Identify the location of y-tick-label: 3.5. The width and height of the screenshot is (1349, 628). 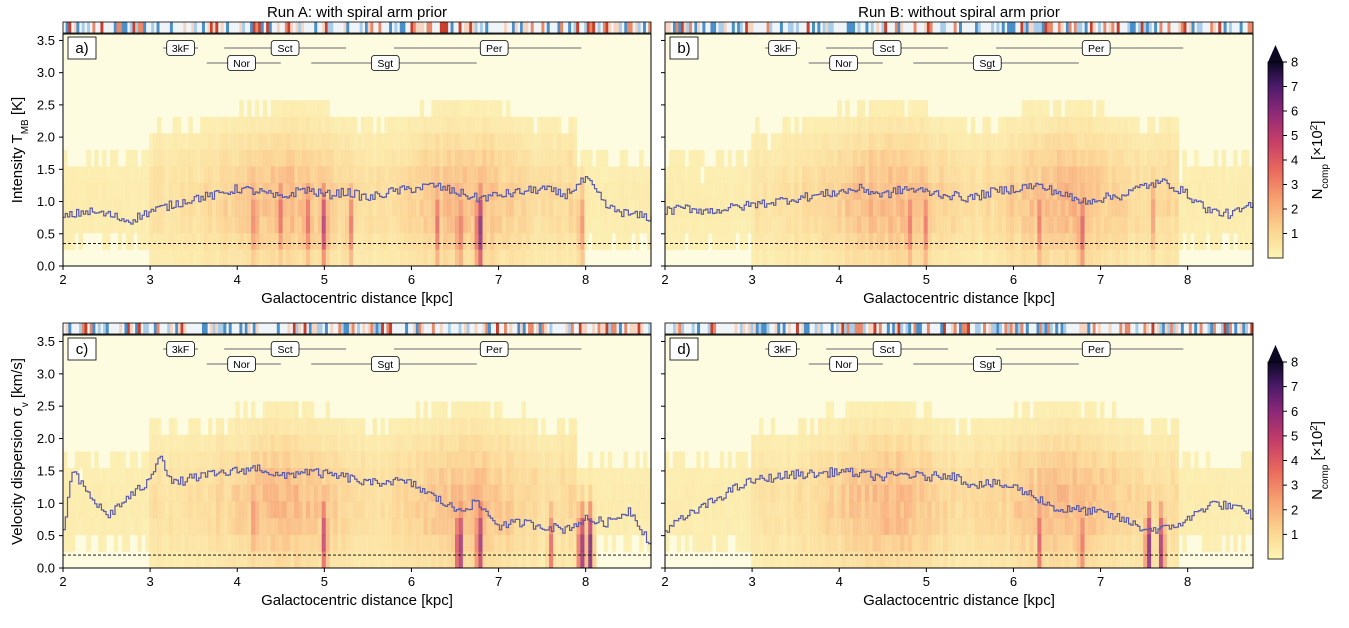
(46, 341).